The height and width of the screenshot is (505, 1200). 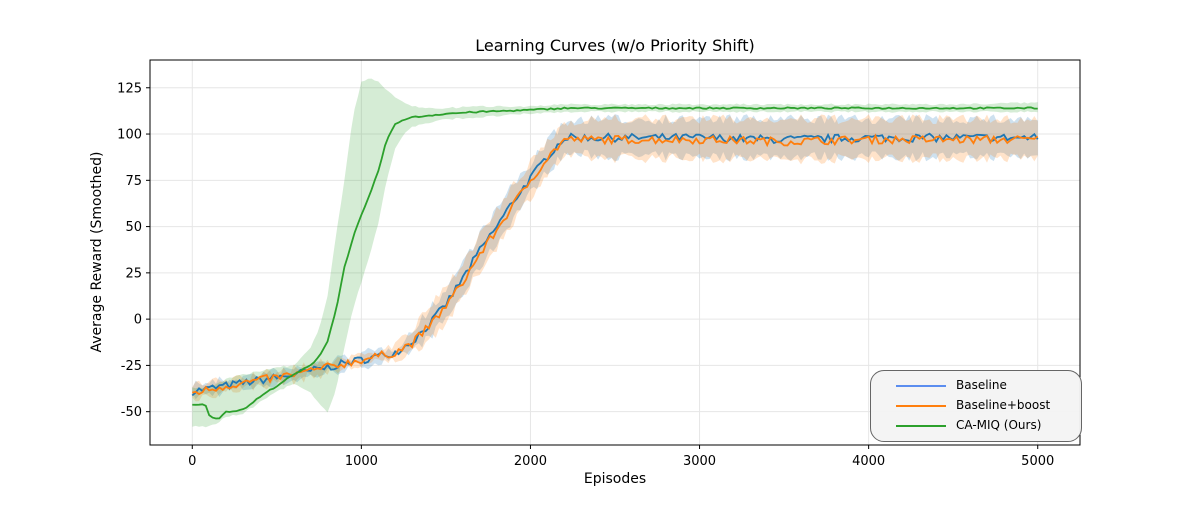 I want to click on legend-item-baseline: Baseline, so click(x=976, y=386).